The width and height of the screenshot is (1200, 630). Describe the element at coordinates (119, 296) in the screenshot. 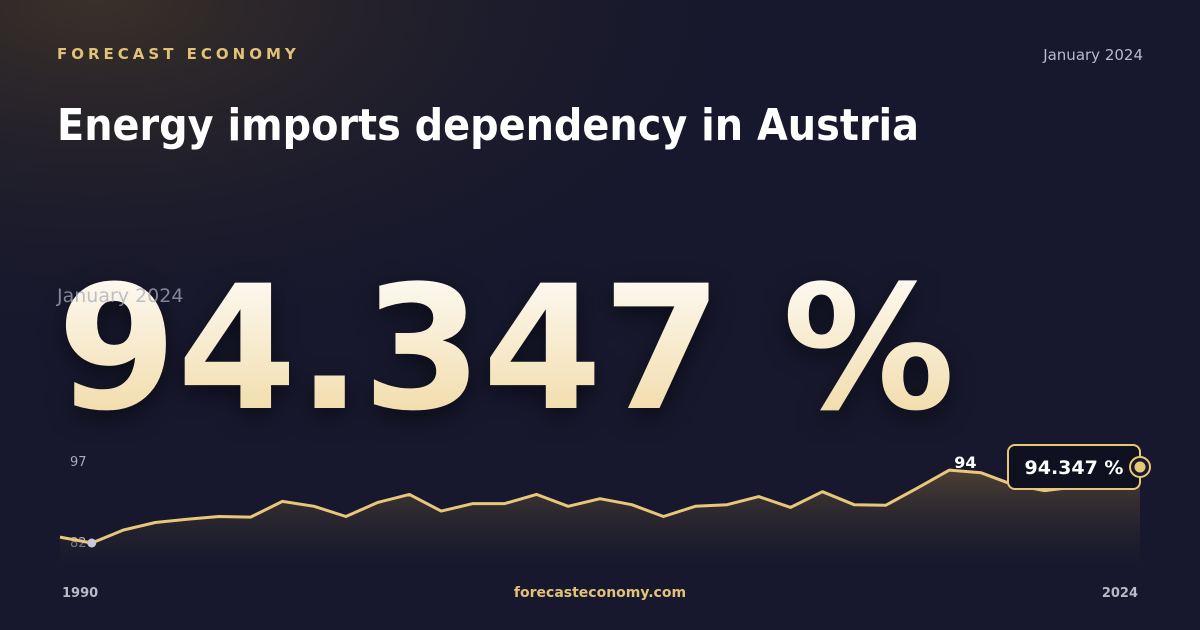

I see `date-overlay: January 2024` at that location.